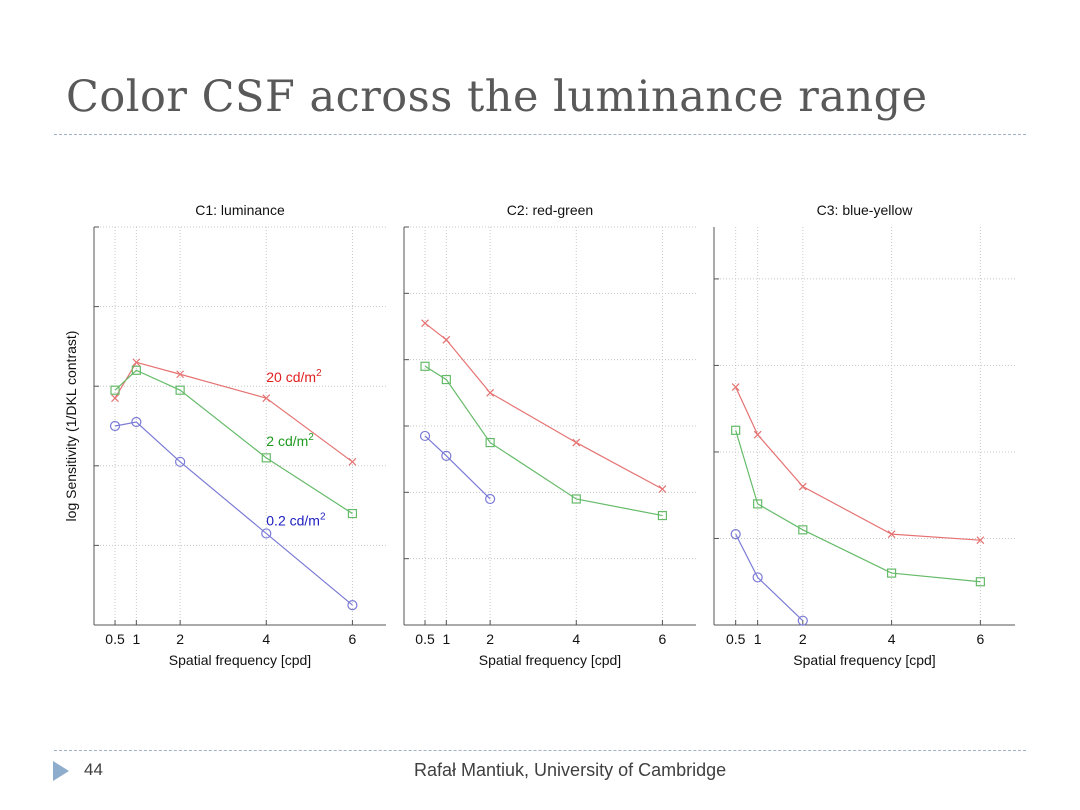 This screenshot has width=1080, height=810. What do you see at coordinates (240, 660) in the screenshot?
I see `panel-1-x-axis-label: Spatial frequency [cpd]` at bounding box center [240, 660].